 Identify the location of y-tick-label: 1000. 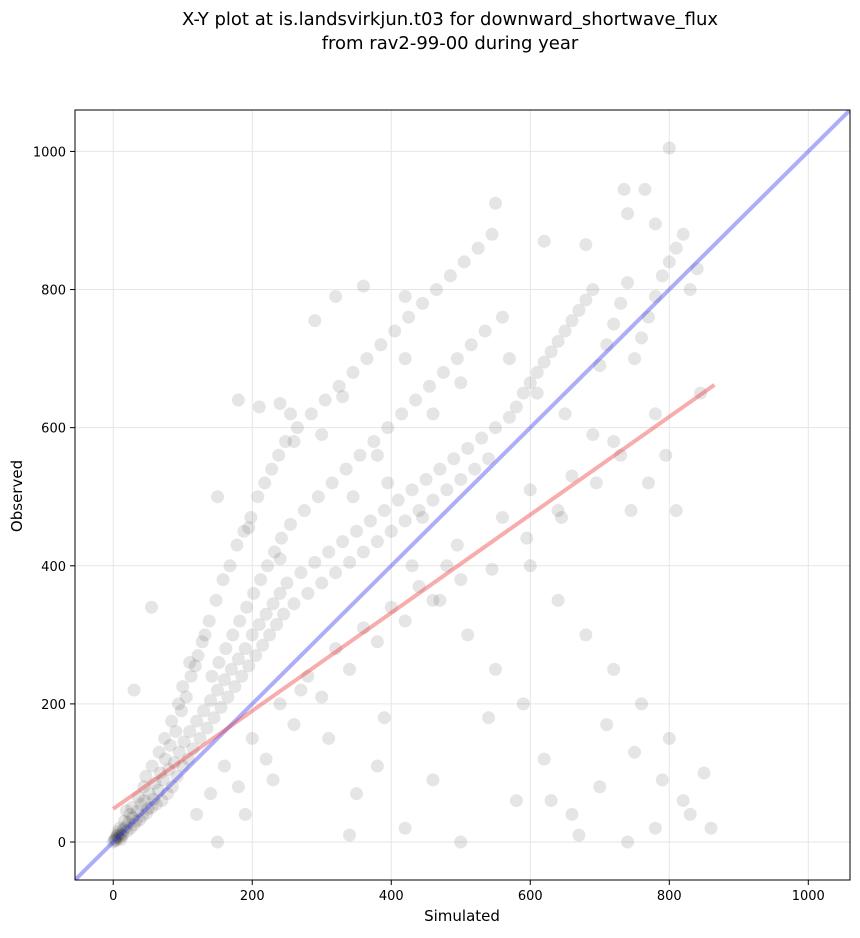
(49, 152).